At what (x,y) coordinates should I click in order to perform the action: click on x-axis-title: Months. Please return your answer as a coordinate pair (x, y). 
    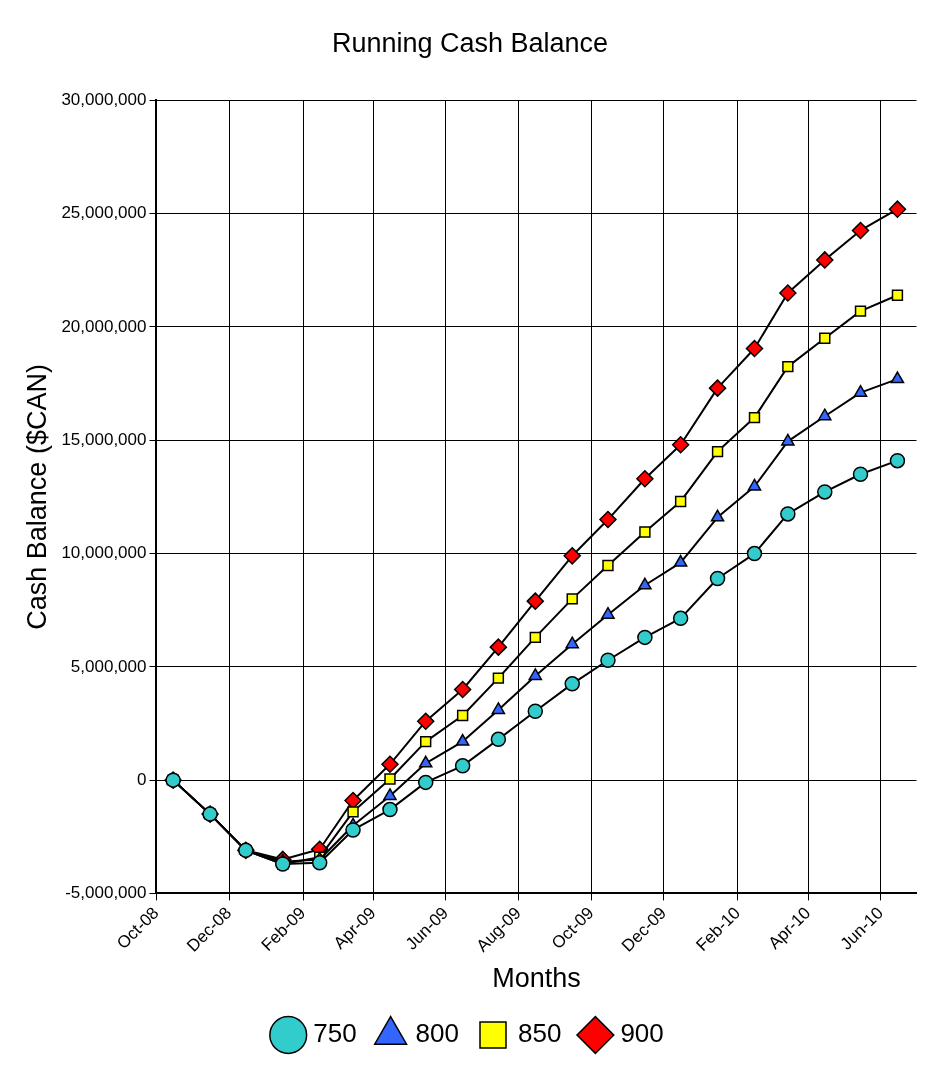
    Looking at the image, I should click on (536, 978).